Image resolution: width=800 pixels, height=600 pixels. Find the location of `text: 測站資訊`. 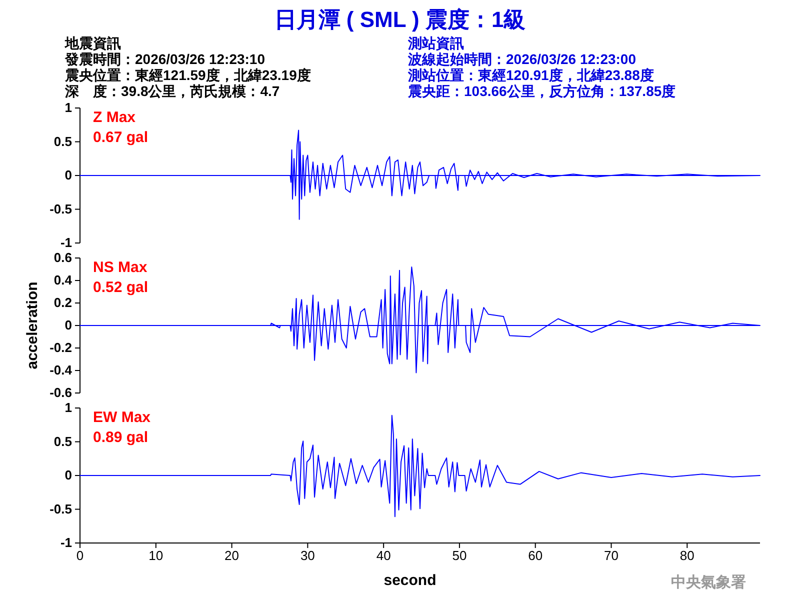

text: 測站資訊 is located at coordinates (435, 43).